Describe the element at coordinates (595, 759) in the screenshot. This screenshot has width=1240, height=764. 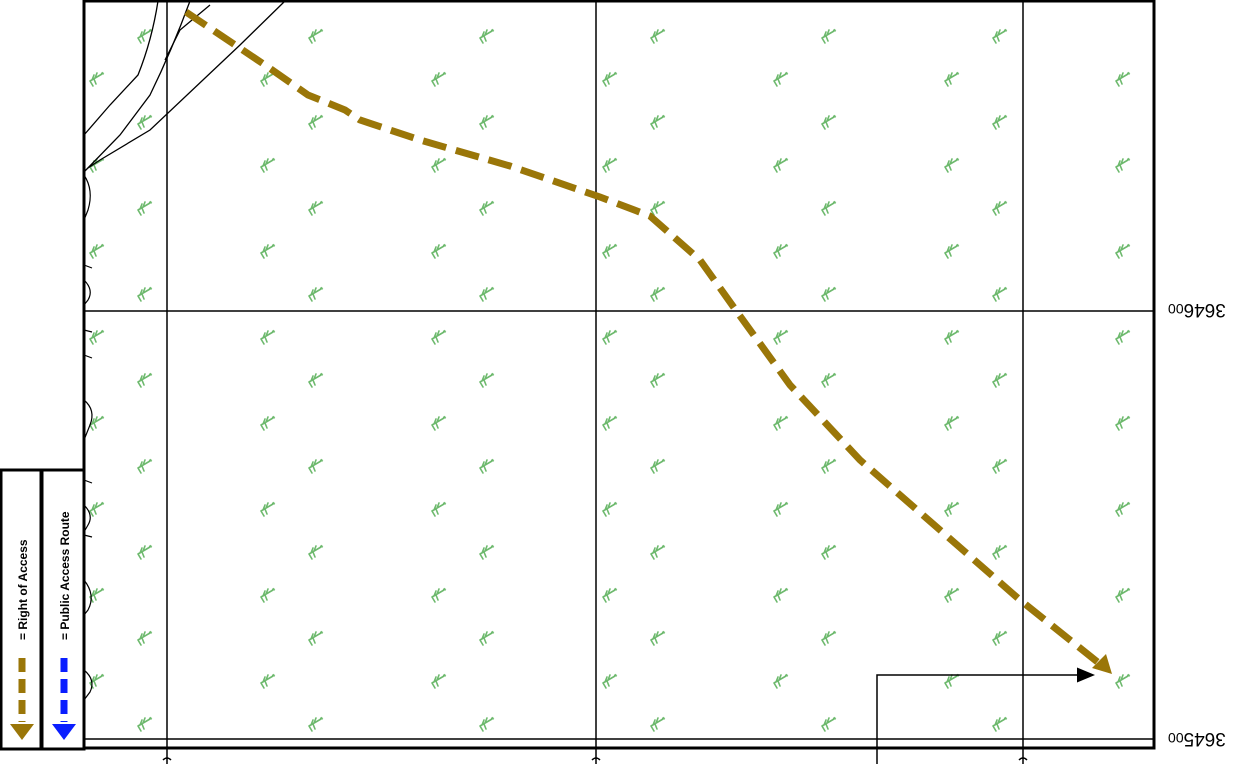
I see `grid-ticks` at that location.